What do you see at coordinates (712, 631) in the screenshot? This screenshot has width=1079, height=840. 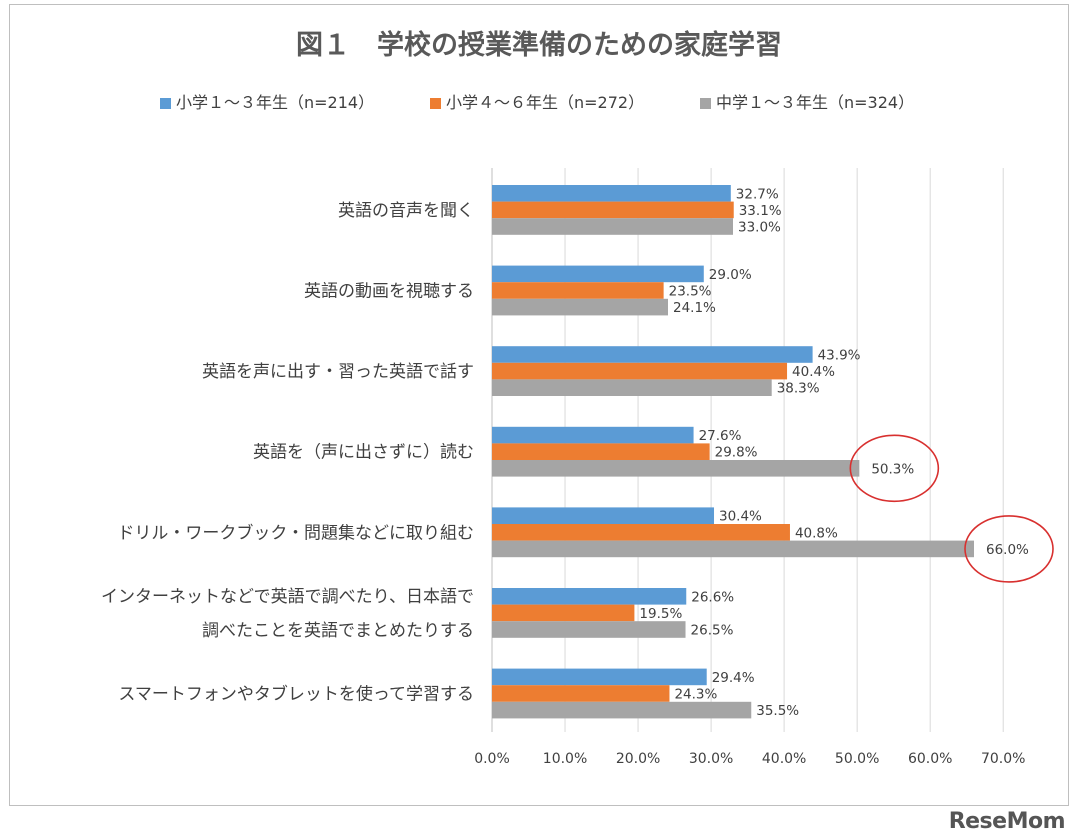 I see `data-label: 26.5%` at bounding box center [712, 631].